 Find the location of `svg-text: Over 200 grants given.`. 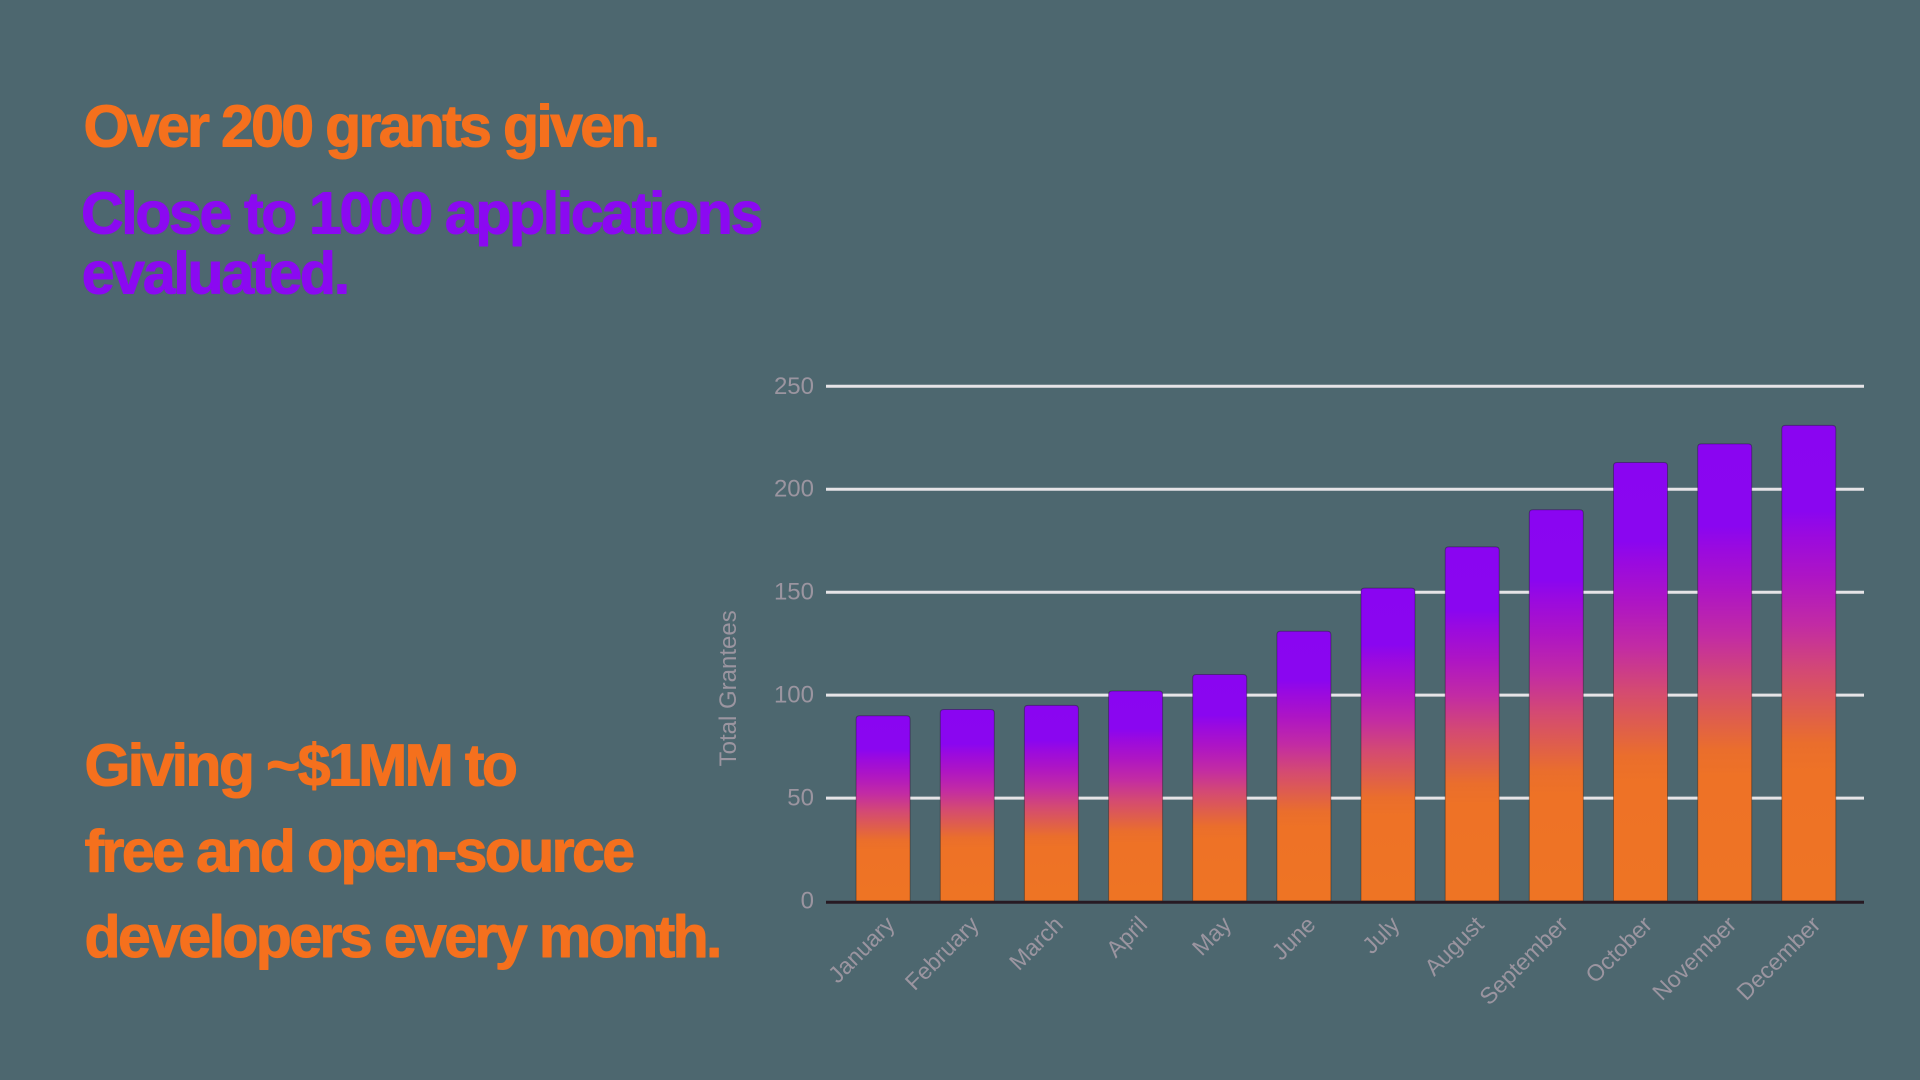

svg-text: Over 200 grants given. is located at coordinates (371, 127).